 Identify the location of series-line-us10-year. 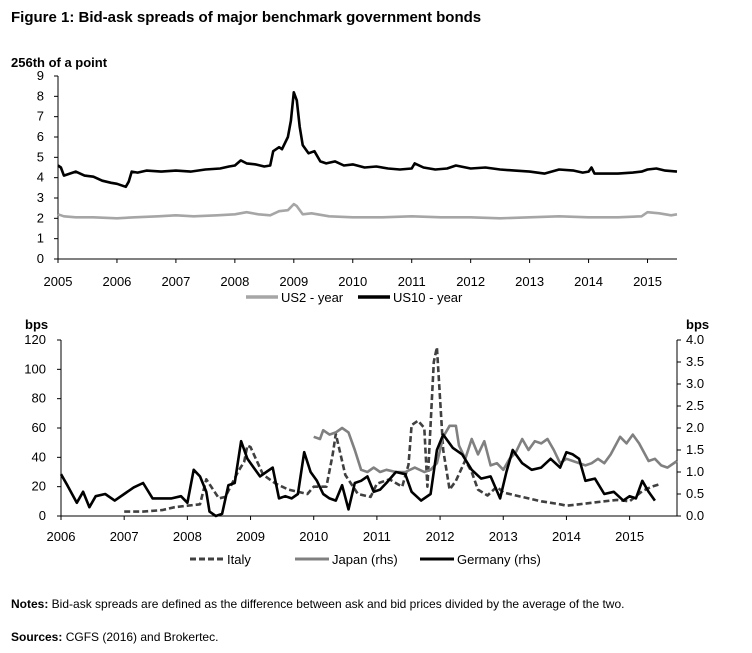
(367, 140).